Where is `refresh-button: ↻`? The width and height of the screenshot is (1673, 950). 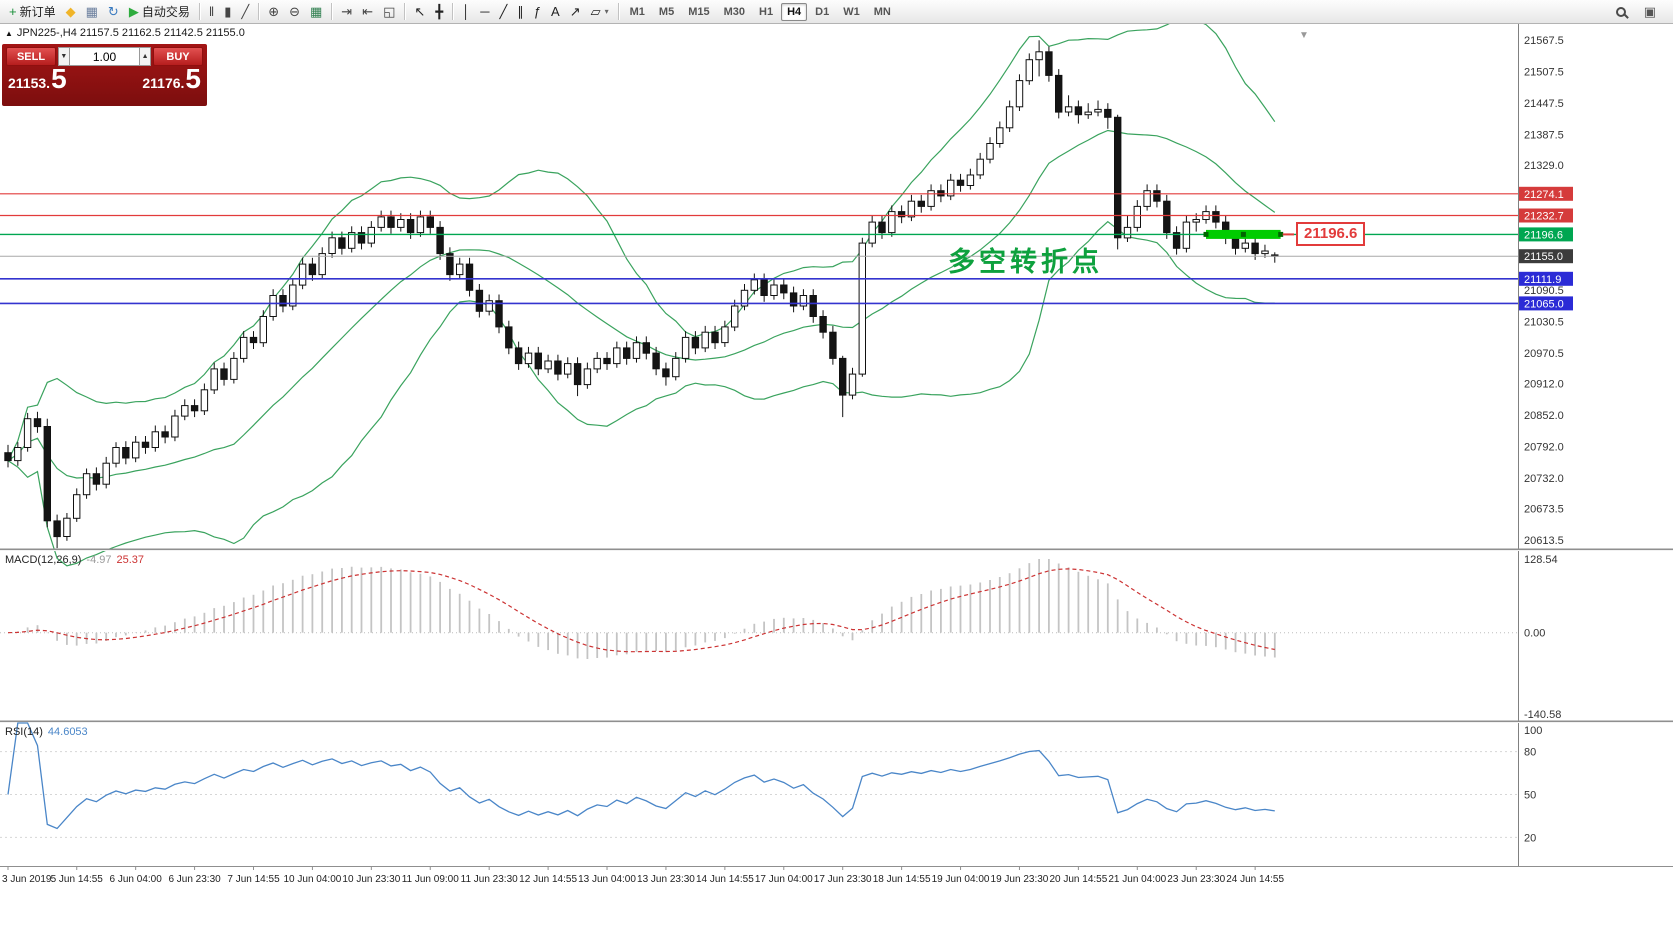
refresh-button: ↻ is located at coordinates (113, 12).